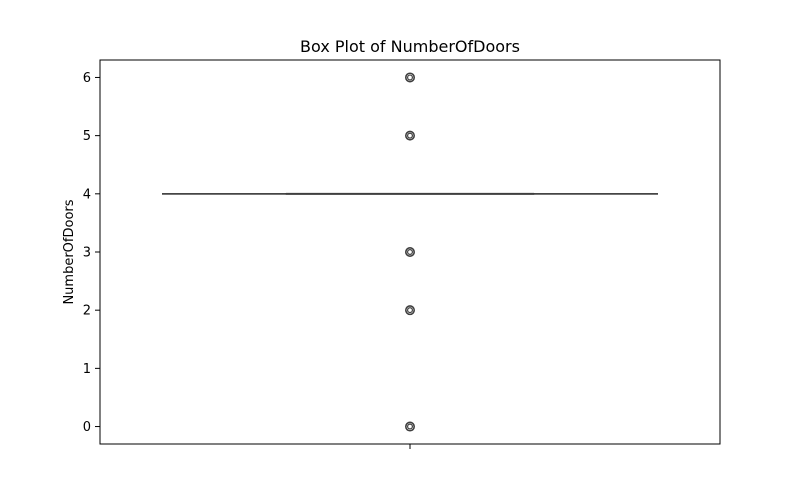 The width and height of the screenshot is (800, 500). I want to click on outlier-points, so click(409, 252).